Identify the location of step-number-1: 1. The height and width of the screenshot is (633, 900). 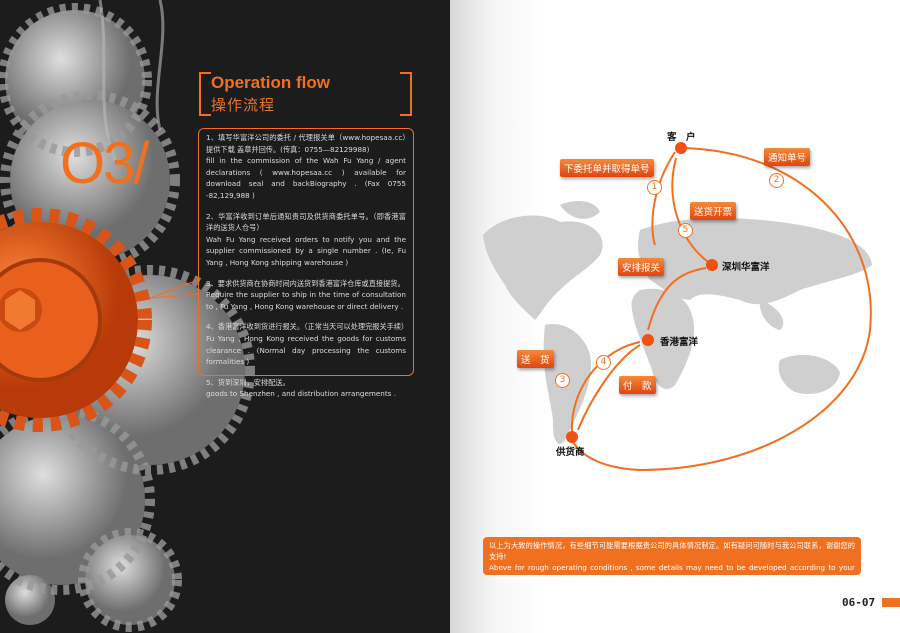
(654, 187).